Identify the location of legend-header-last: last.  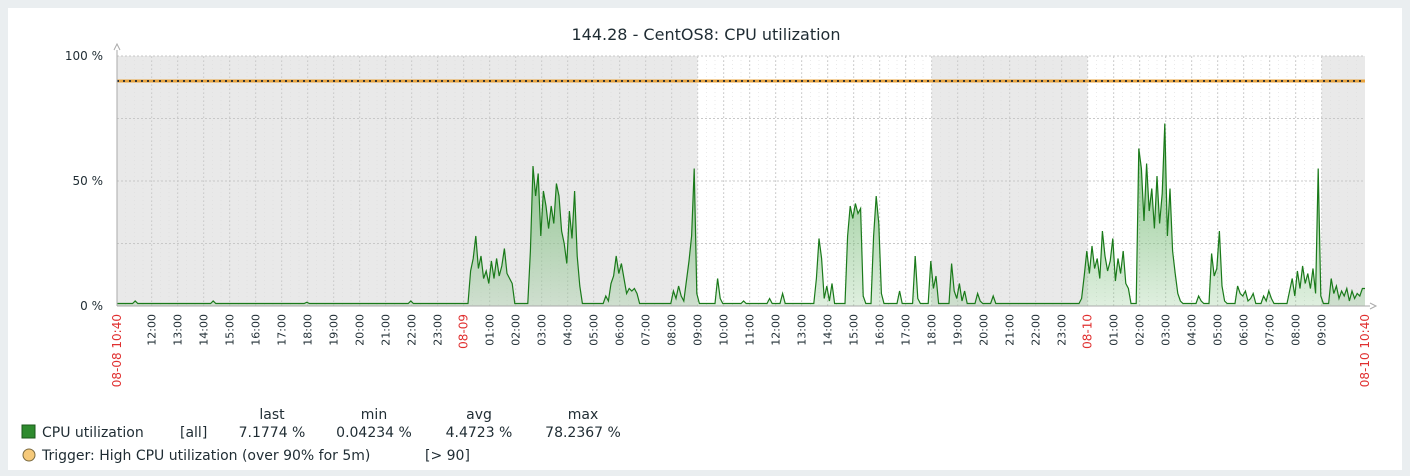
(272, 415).